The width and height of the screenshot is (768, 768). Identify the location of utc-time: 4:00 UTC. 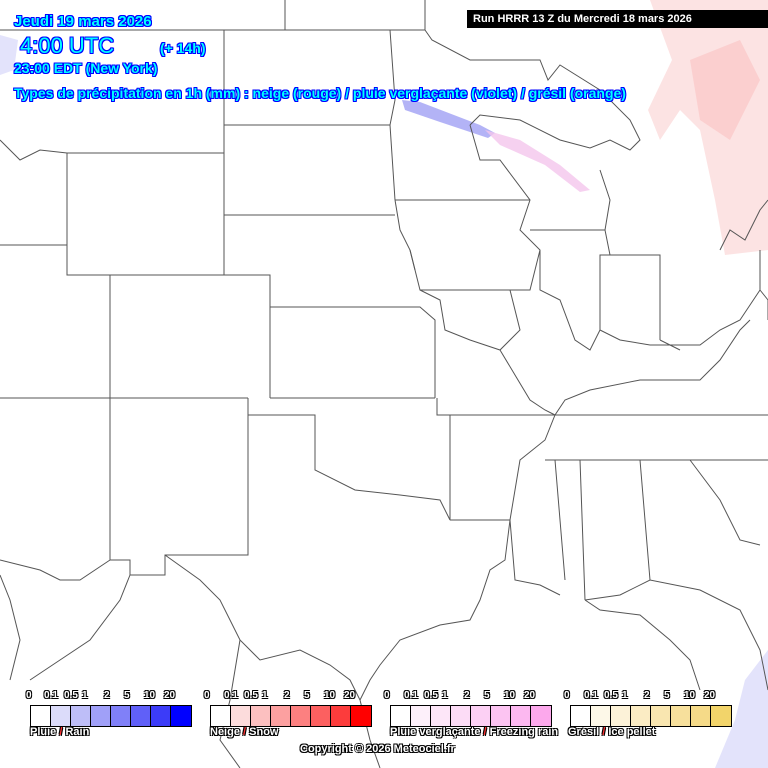
(67, 45).